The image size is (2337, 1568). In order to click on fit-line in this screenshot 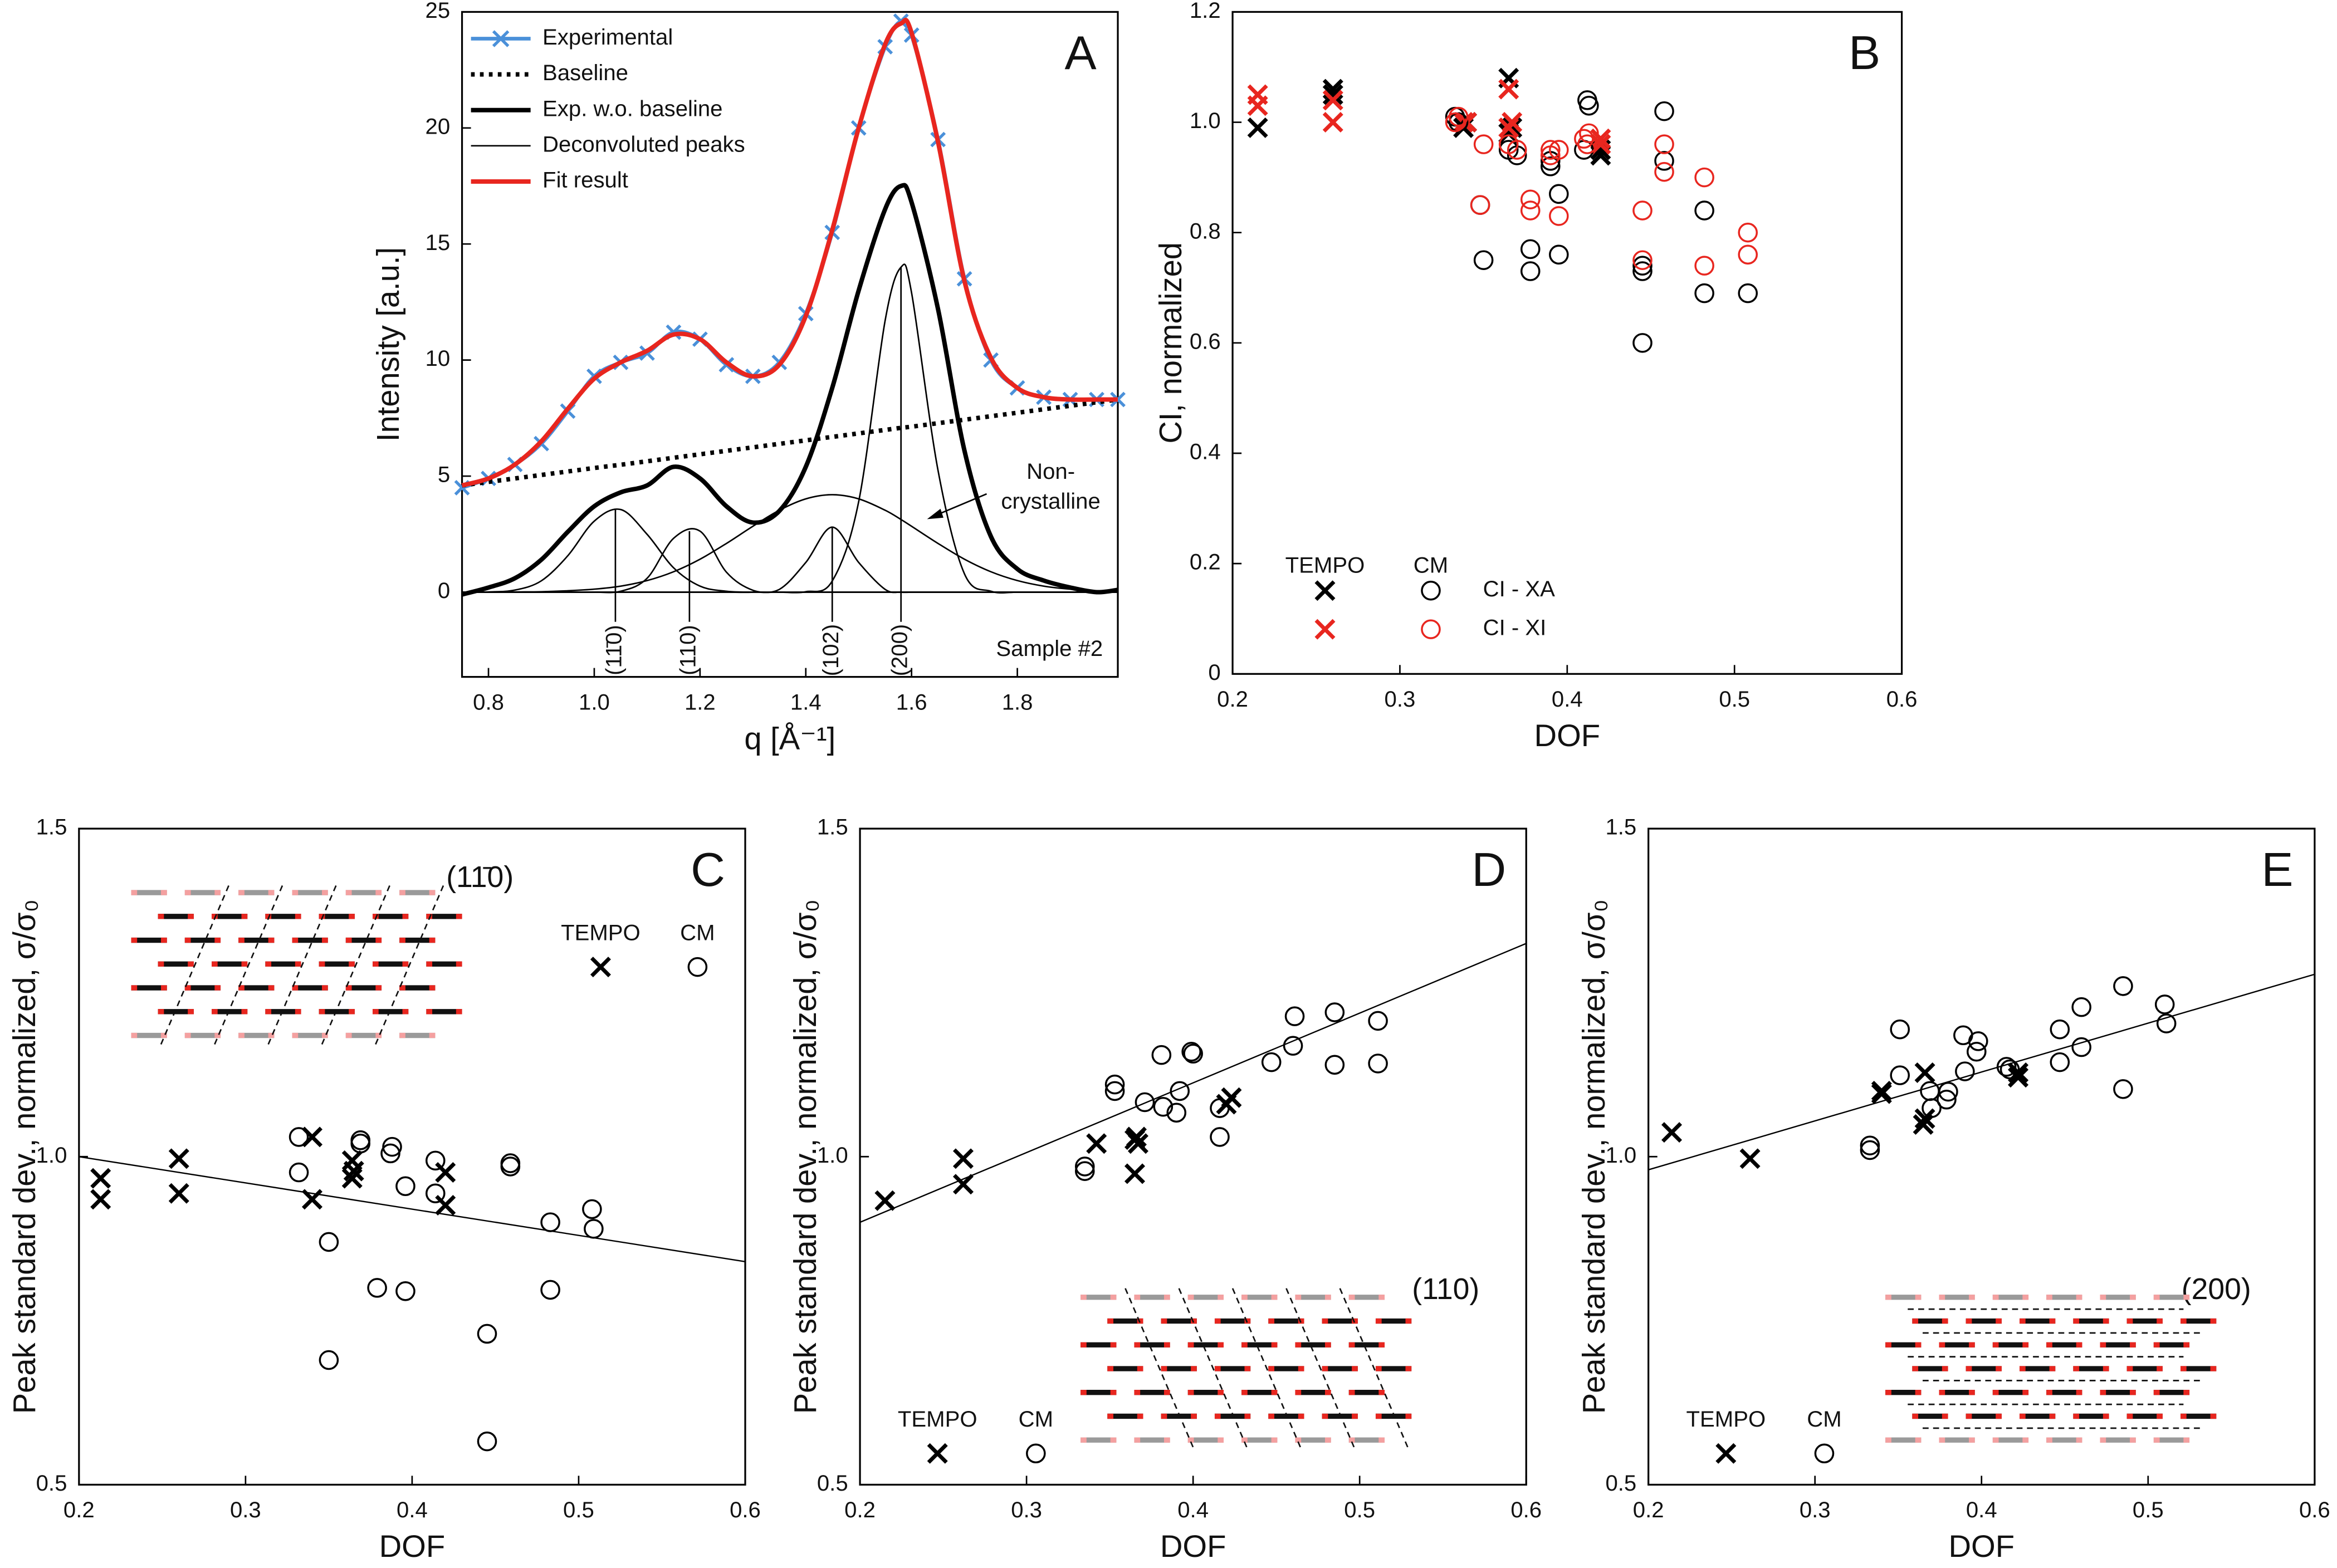, I will do `click(412, 1209)`.